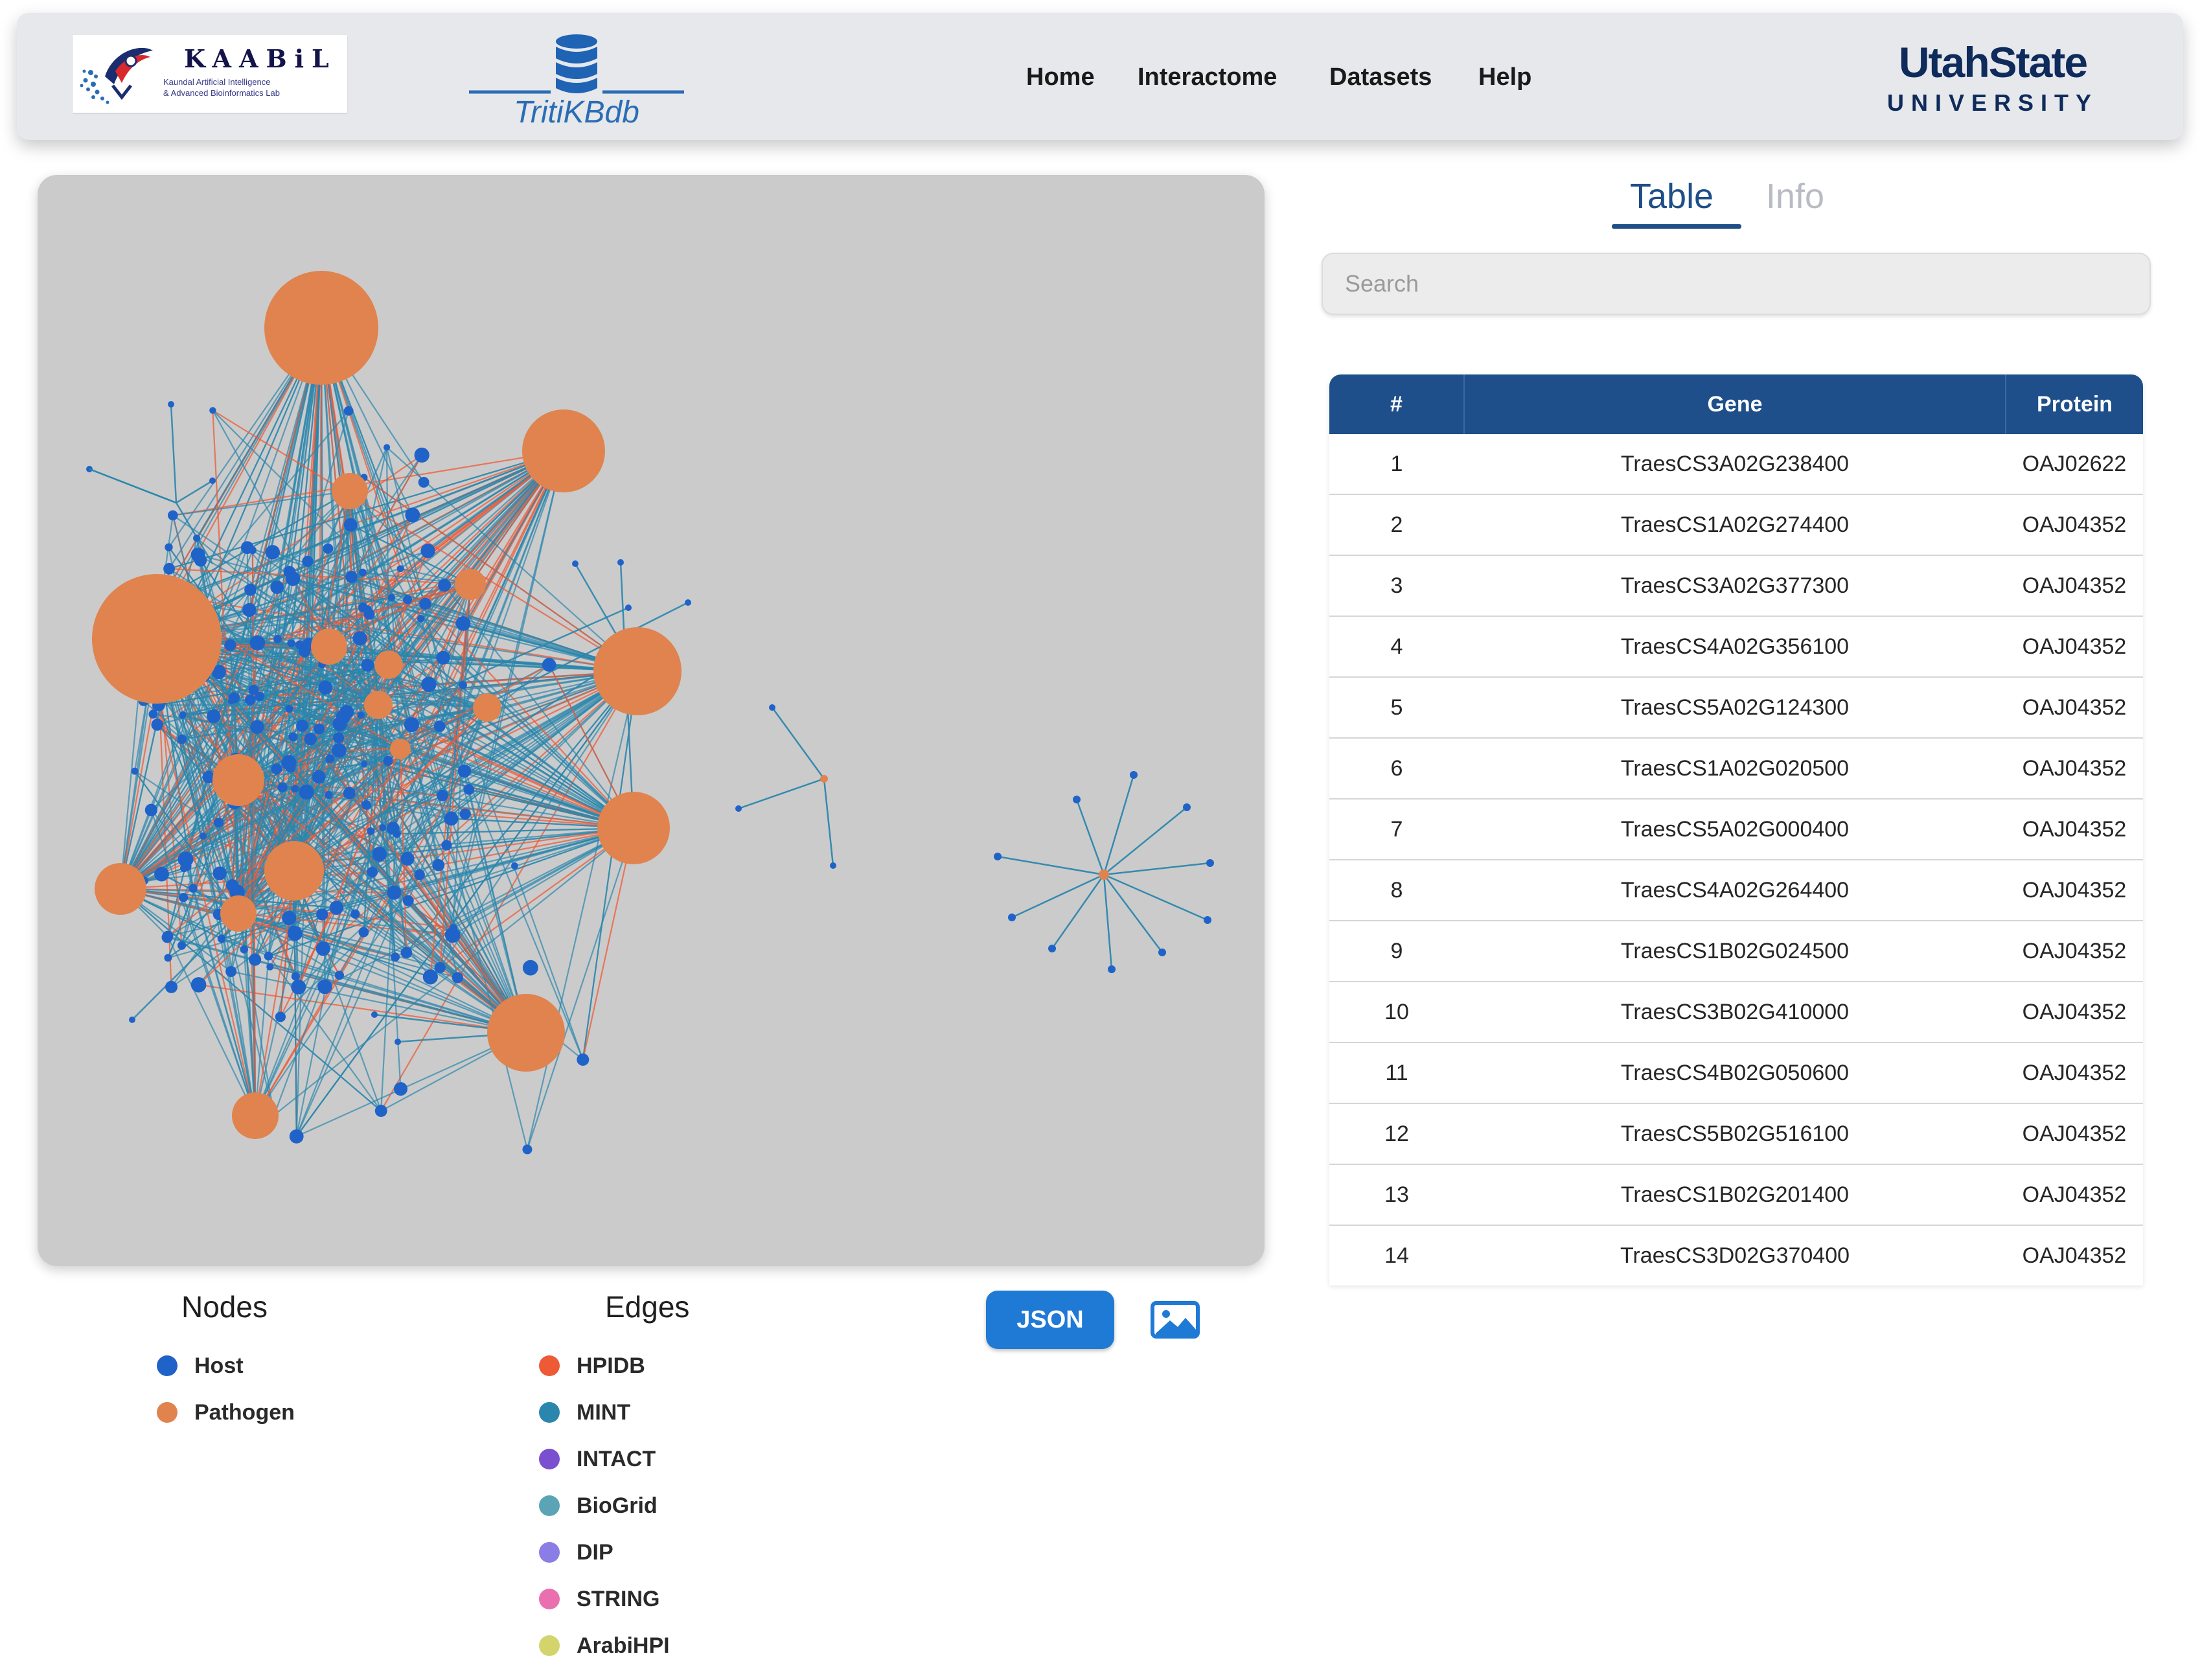 This screenshot has height=1680, width=2200. Describe the element at coordinates (1381, 77) in the screenshot. I see `nav-datasets: Datasets` at that location.